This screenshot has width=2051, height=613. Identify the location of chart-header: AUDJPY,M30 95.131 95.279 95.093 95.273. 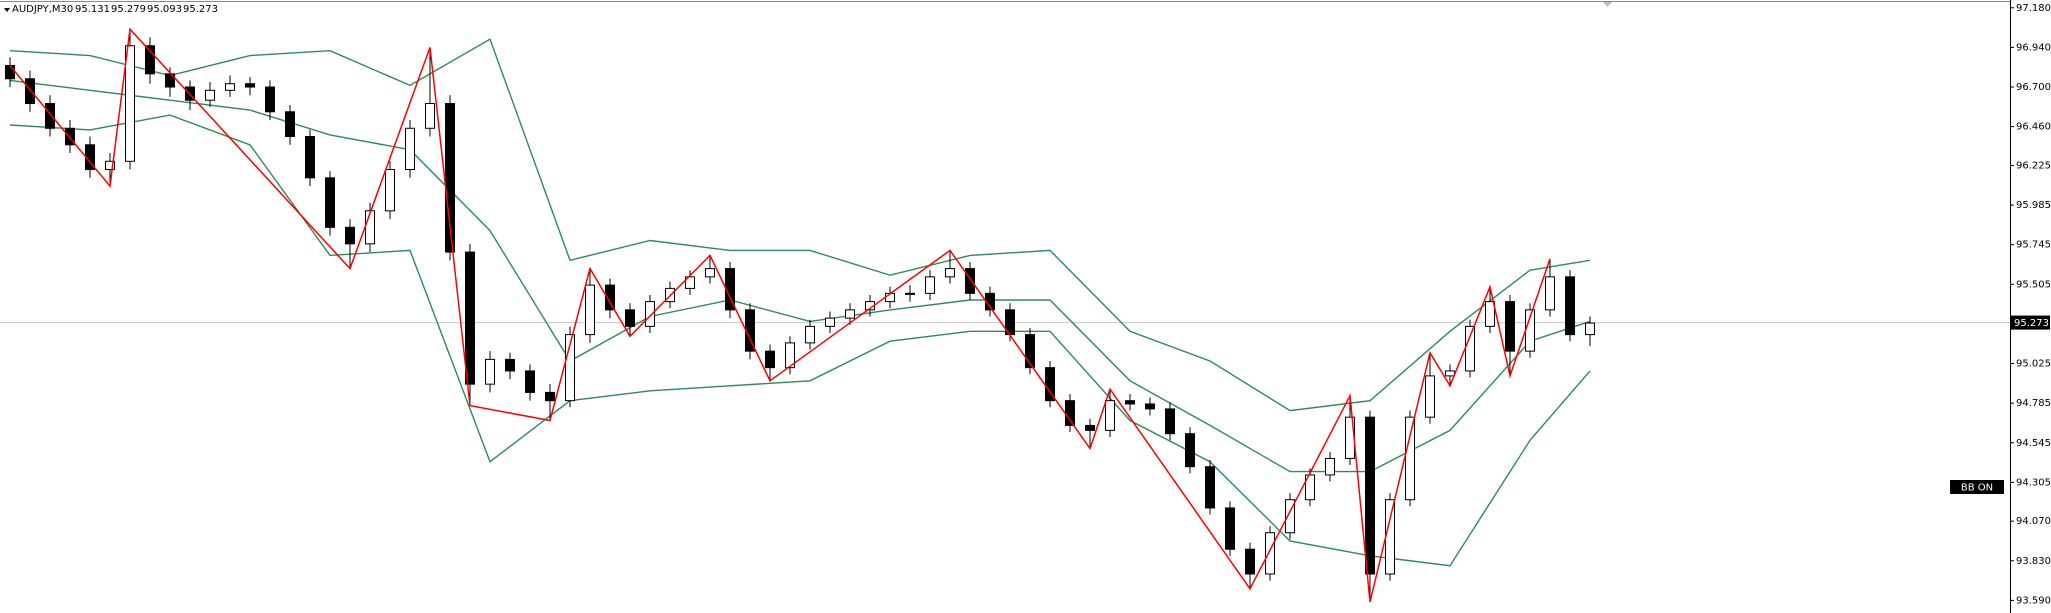
(115, 9).